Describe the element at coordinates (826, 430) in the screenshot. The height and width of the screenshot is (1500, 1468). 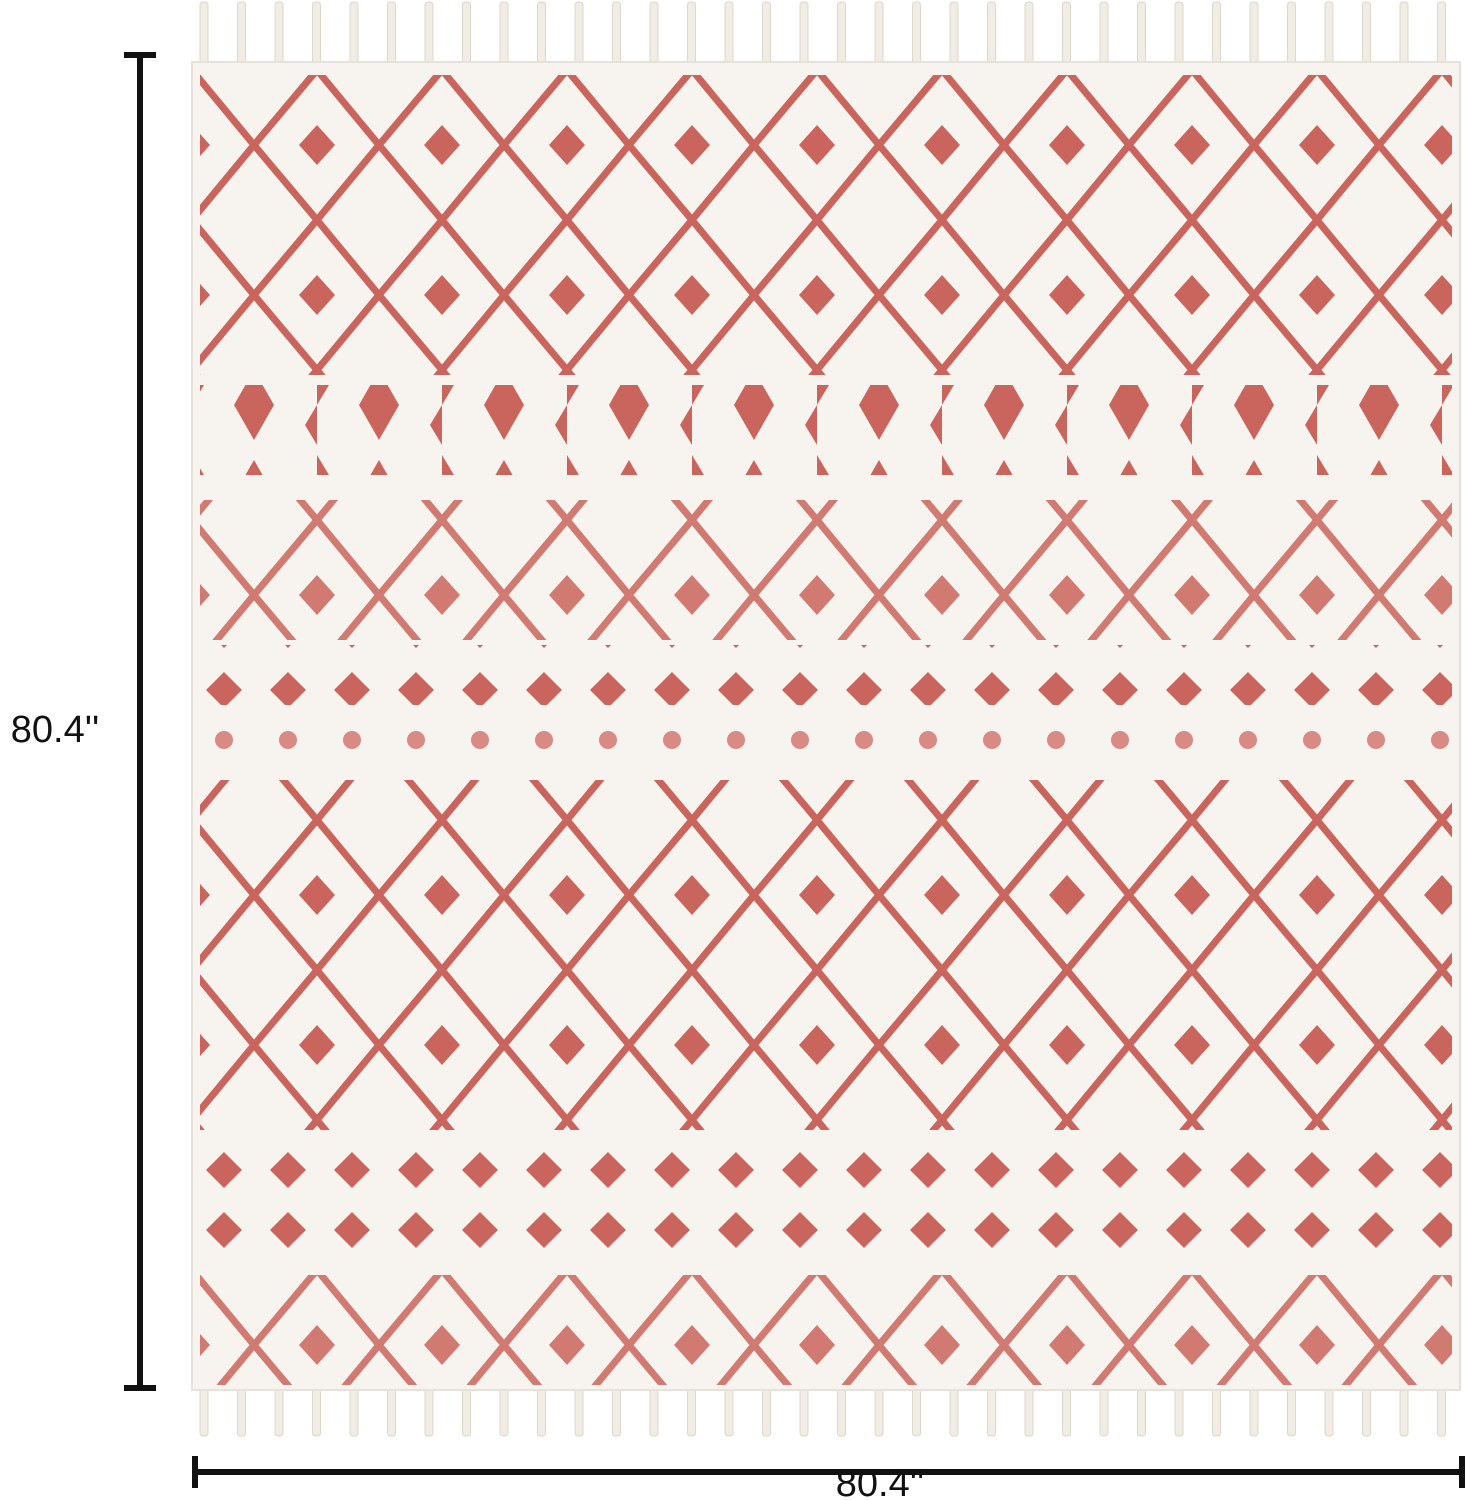
I see `spindle-band` at that location.